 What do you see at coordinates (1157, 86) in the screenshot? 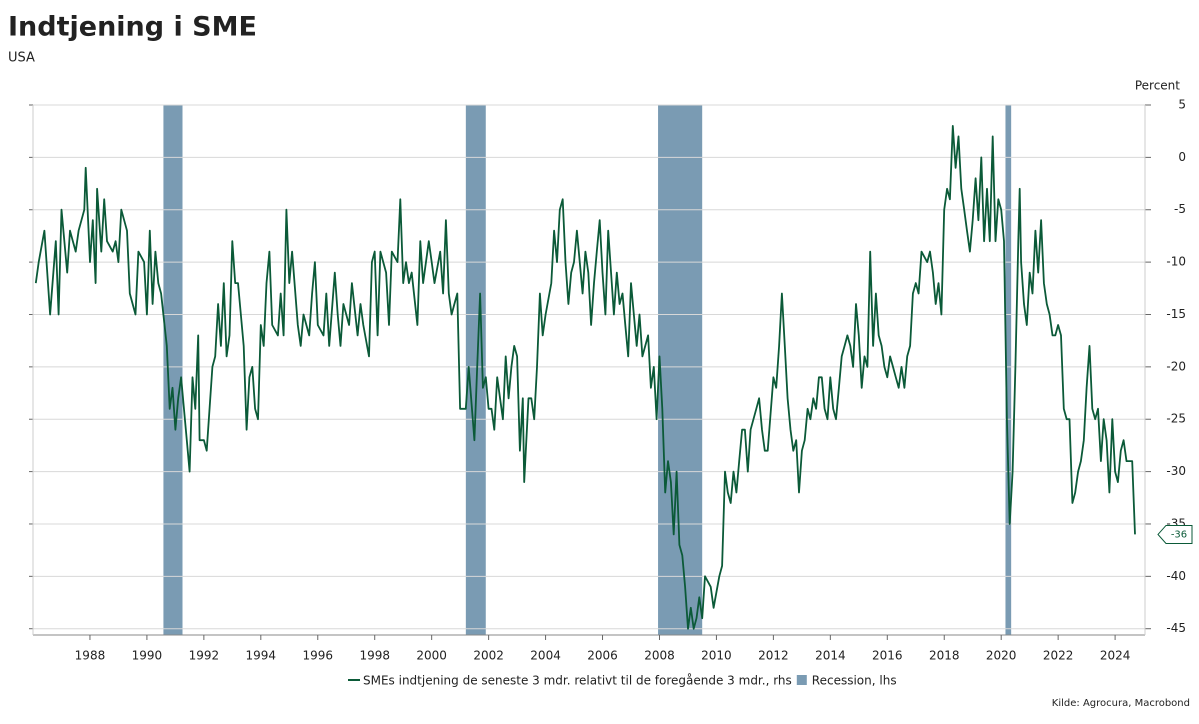
I see `y-axis-label: Percent` at bounding box center [1157, 86].